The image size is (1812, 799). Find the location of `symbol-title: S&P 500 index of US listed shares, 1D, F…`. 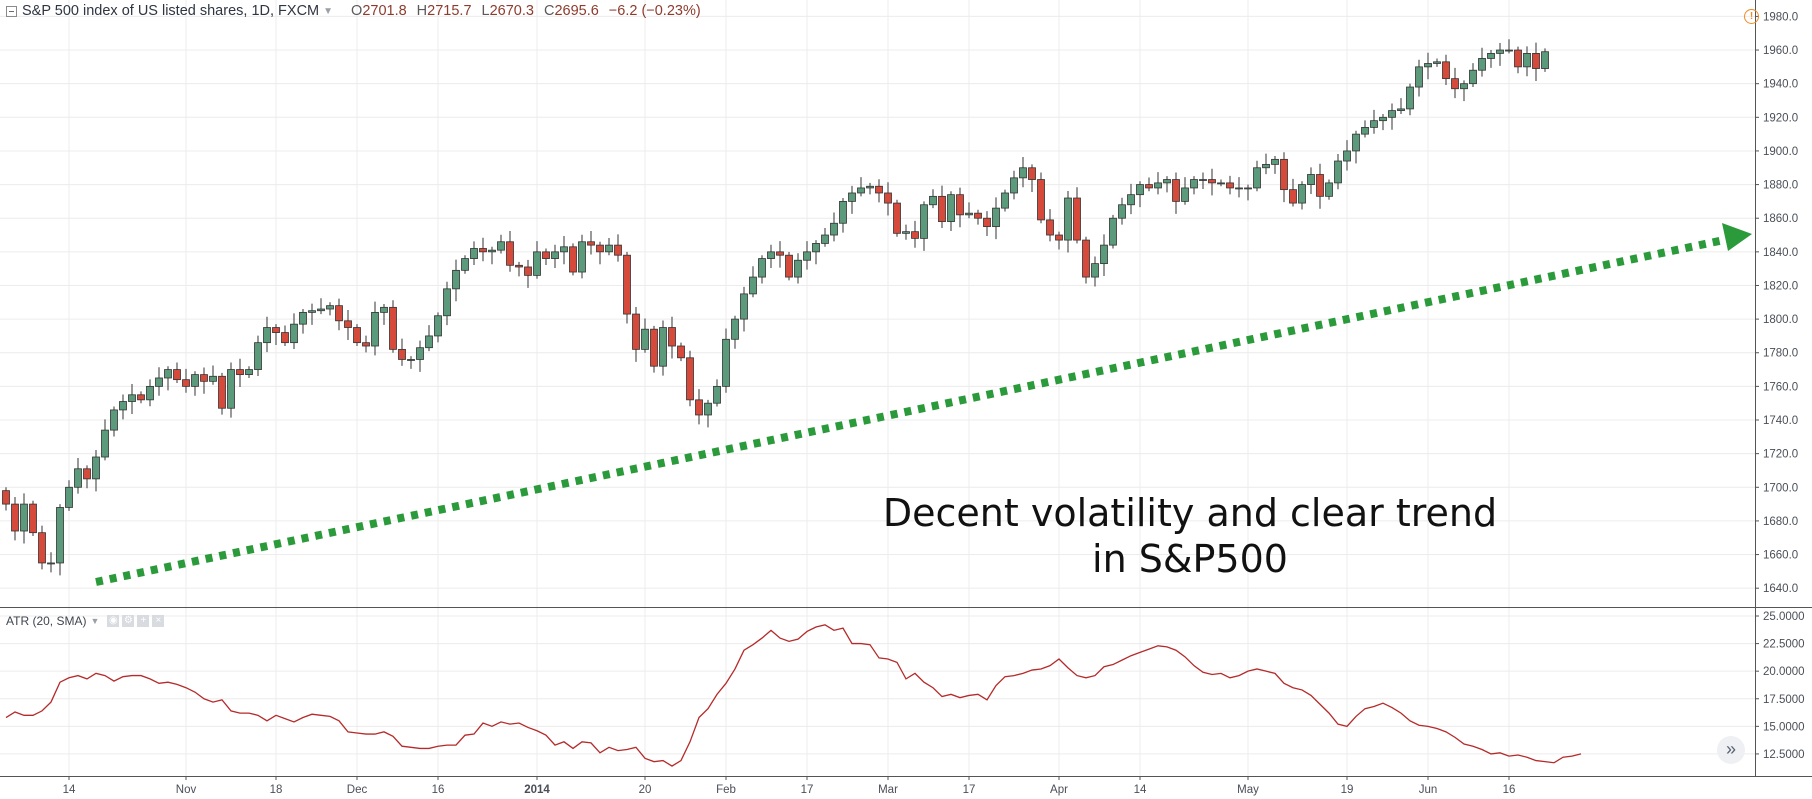

symbol-title: S&P 500 index of US listed shares, 1D, F… is located at coordinates (171, 11).